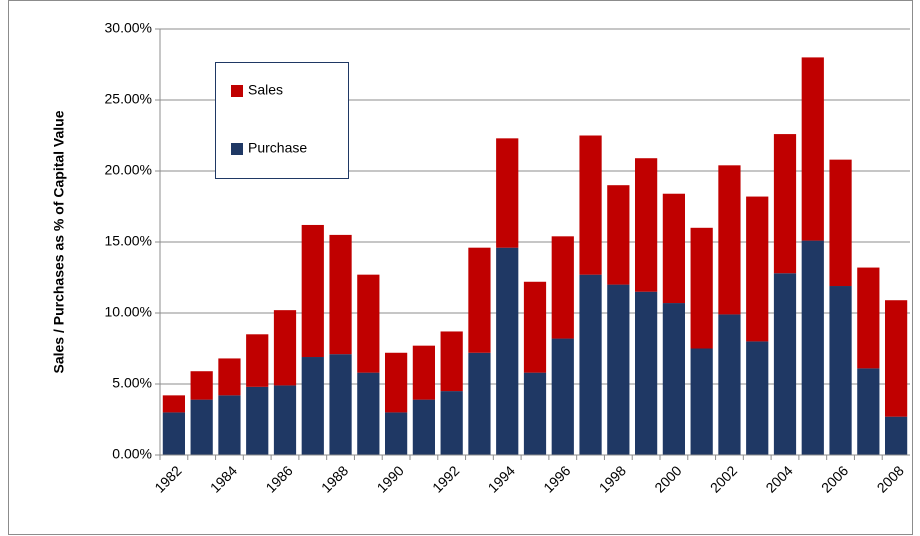 This screenshot has width=920, height=536. What do you see at coordinates (132, 454) in the screenshot?
I see `y-tick-label: 0.00%` at bounding box center [132, 454].